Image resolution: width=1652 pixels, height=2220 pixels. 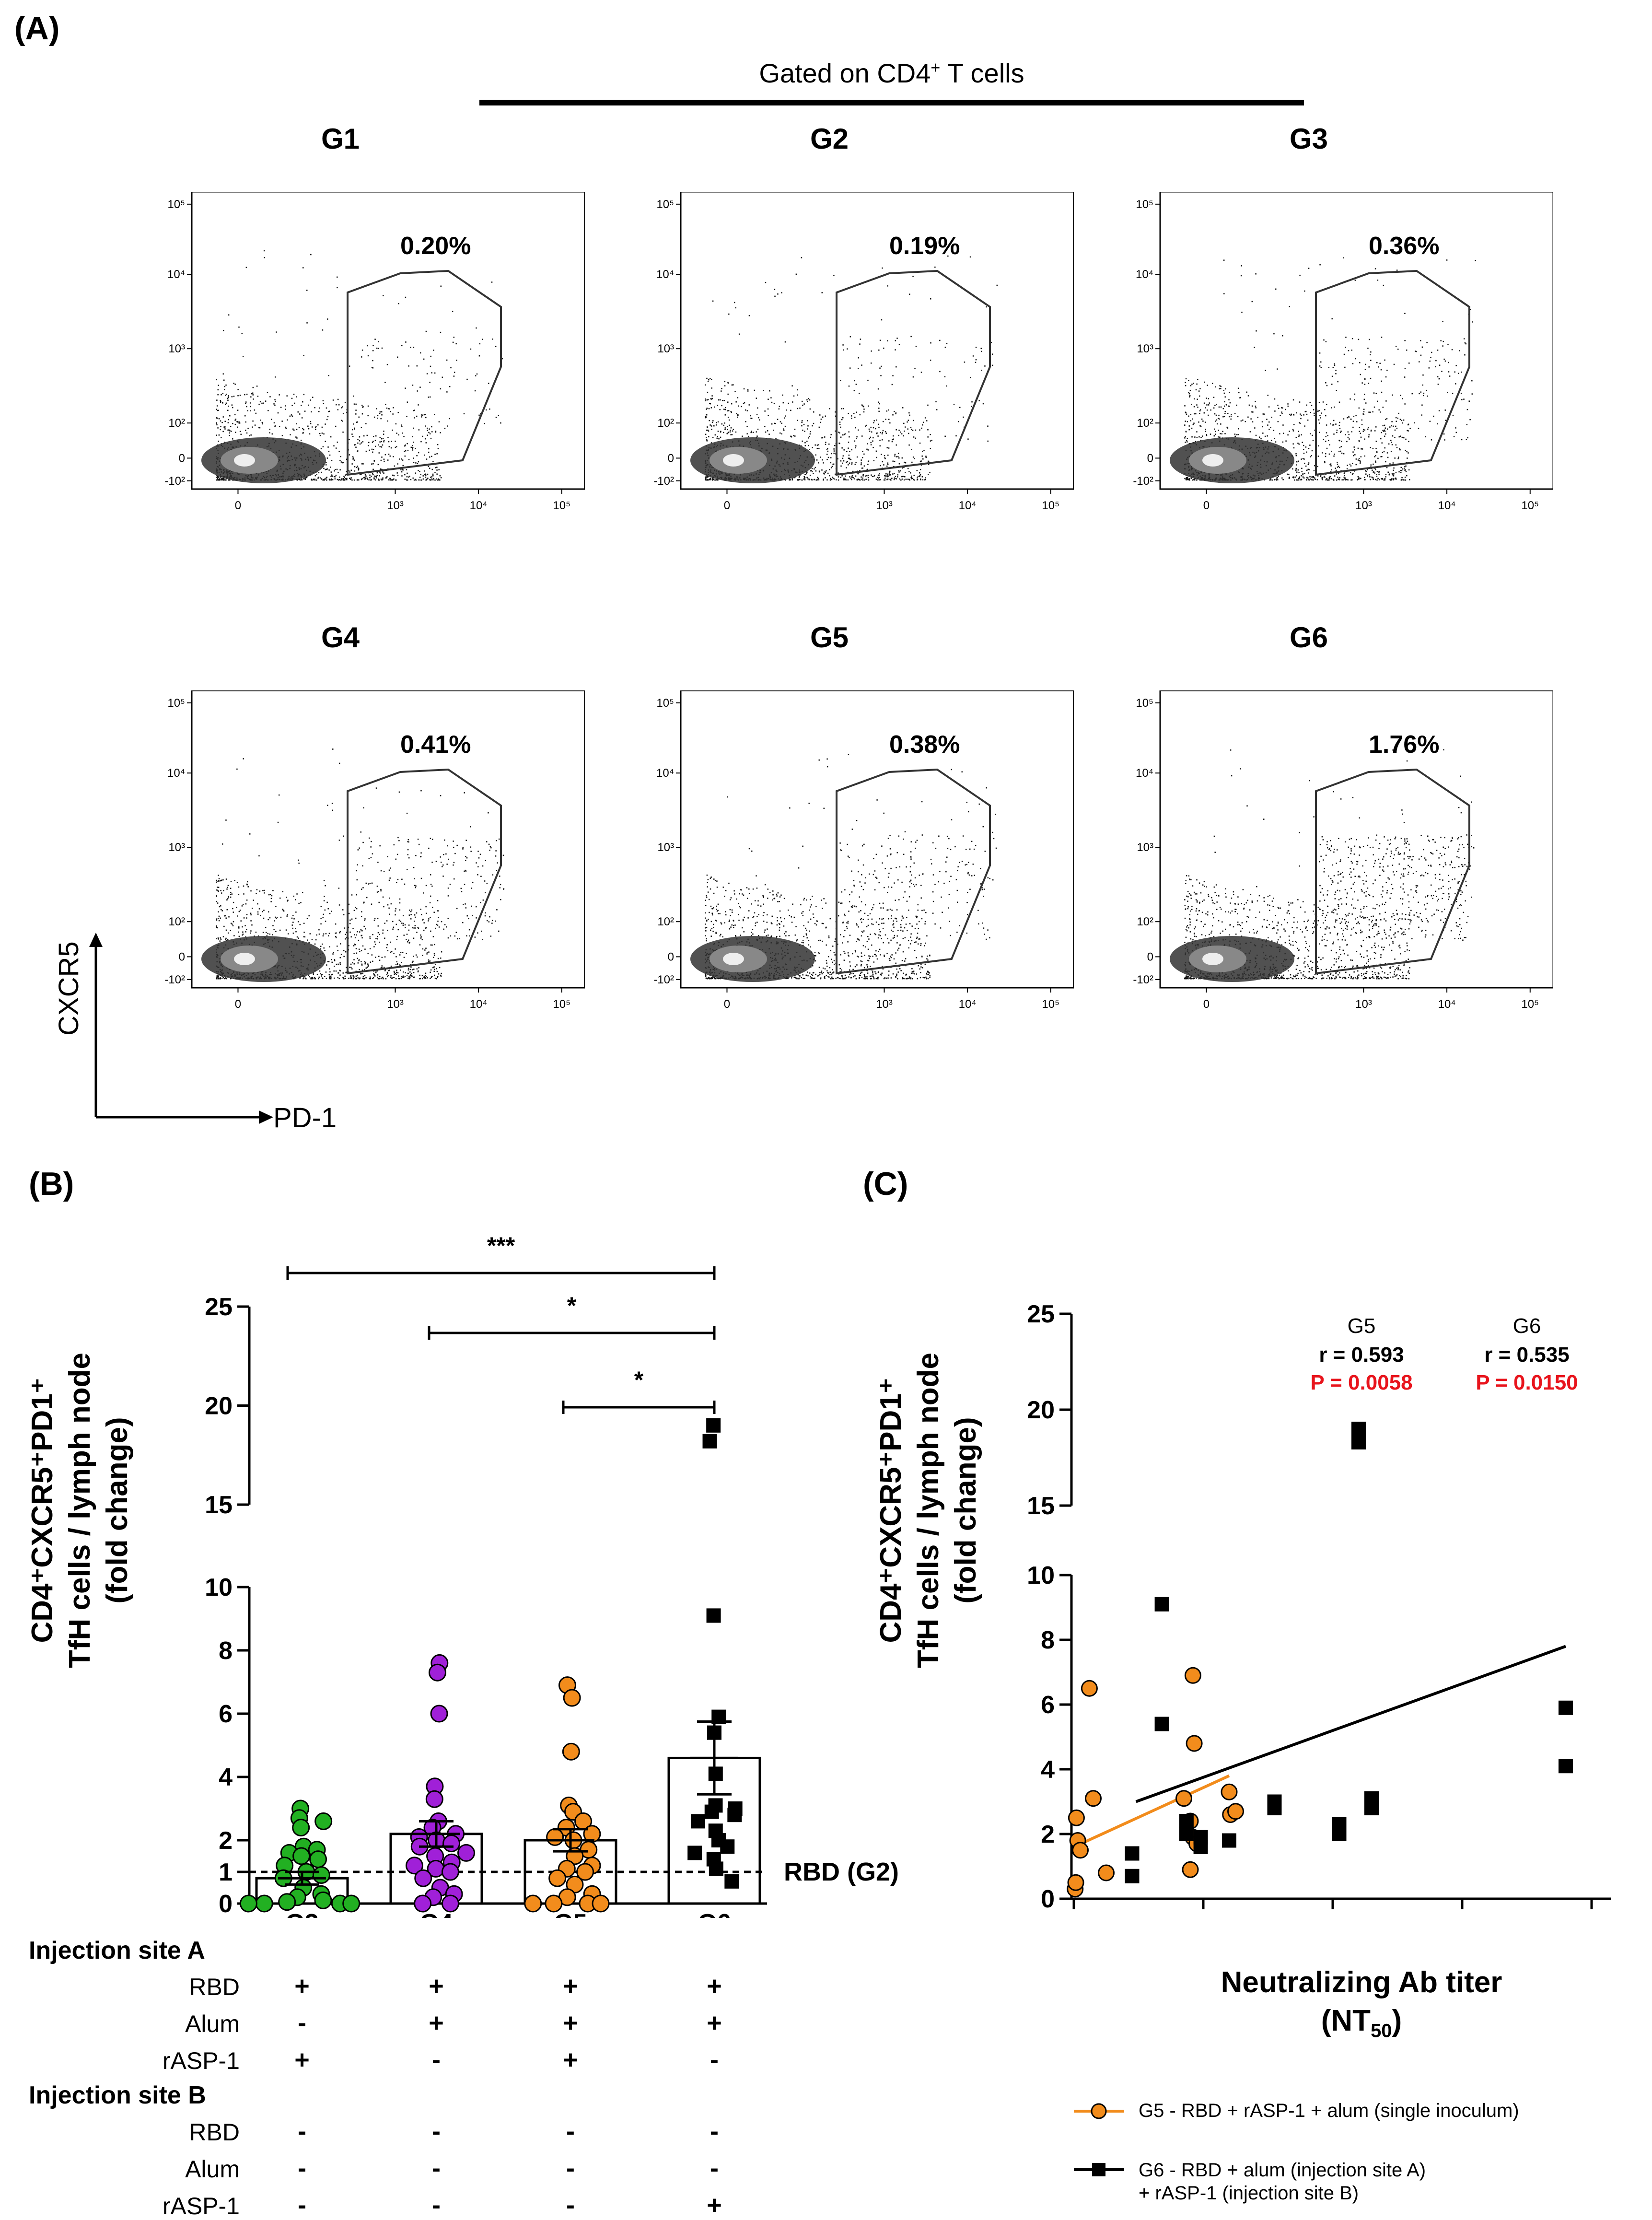 I want to click on y-tick-label: 25, so click(x=1041, y=1314).